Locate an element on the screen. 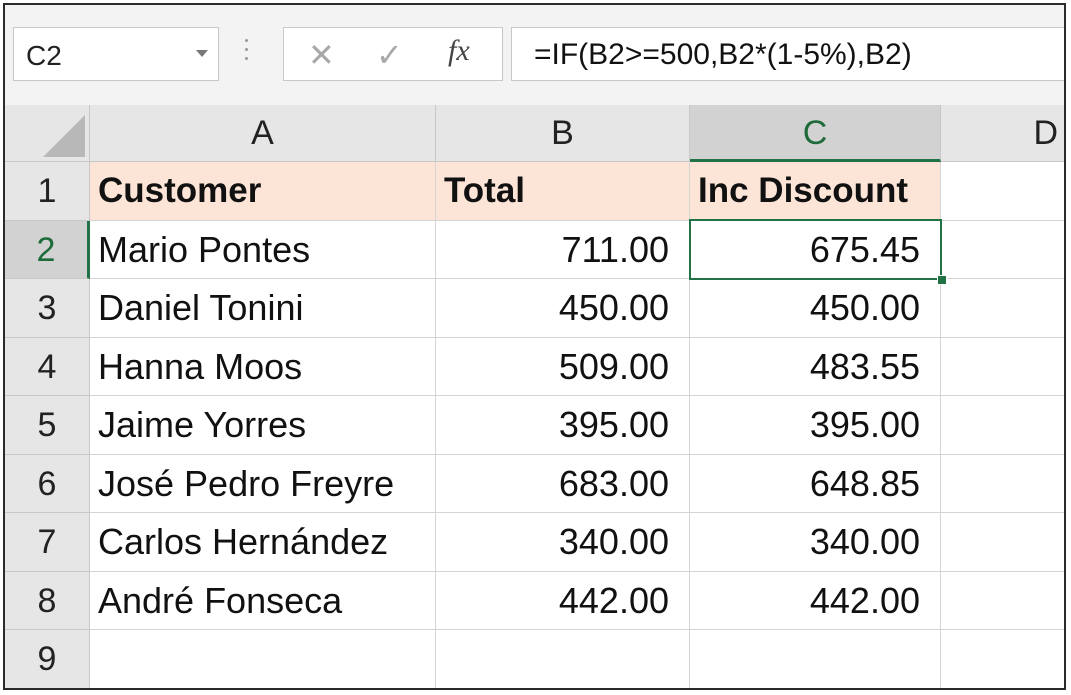 This screenshot has height=695, width=1071. cell-d3 is located at coordinates (1002, 308).